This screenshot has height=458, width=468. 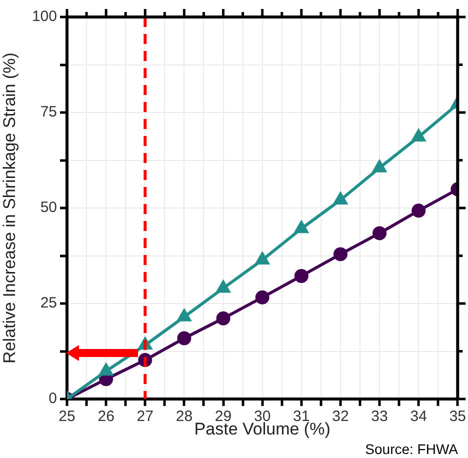 What do you see at coordinates (379, 417) in the screenshot?
I see `x-tick-label: 33` at bounding box center [379, 417].